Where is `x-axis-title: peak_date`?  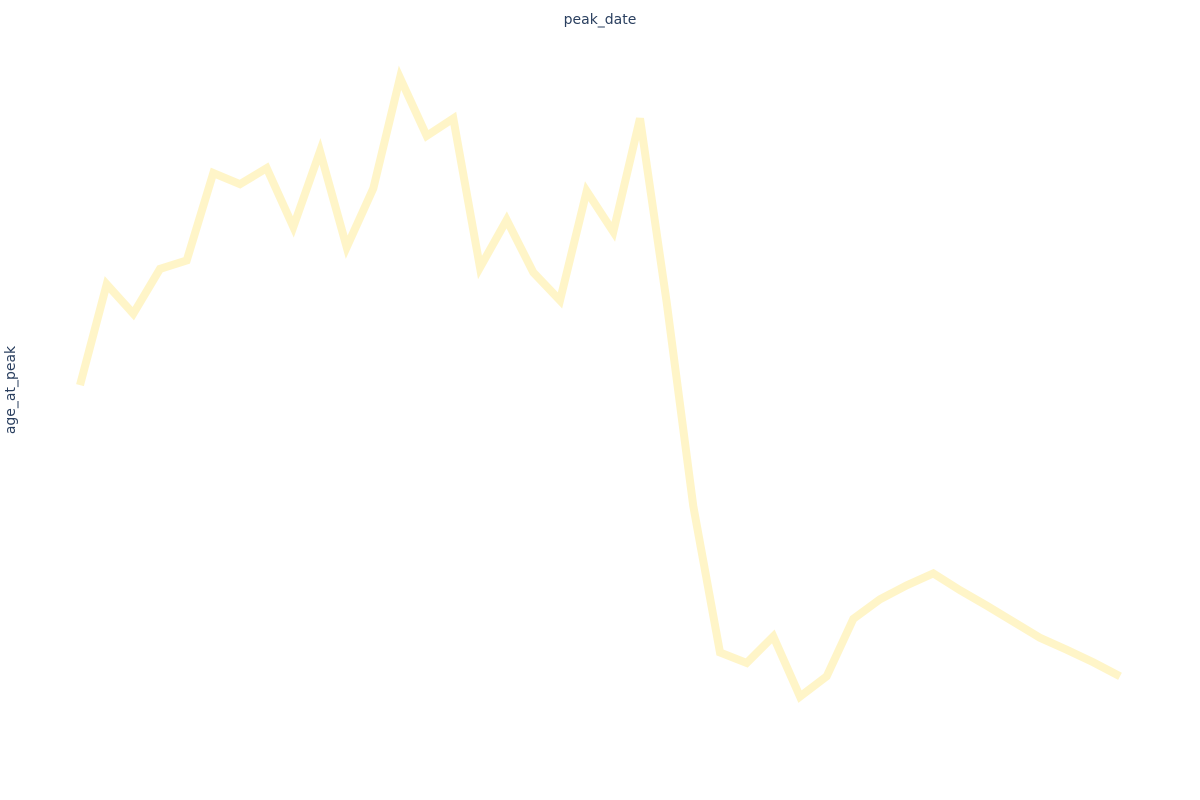 x-axis-title: peak_date is located at coordinates (600, 20).